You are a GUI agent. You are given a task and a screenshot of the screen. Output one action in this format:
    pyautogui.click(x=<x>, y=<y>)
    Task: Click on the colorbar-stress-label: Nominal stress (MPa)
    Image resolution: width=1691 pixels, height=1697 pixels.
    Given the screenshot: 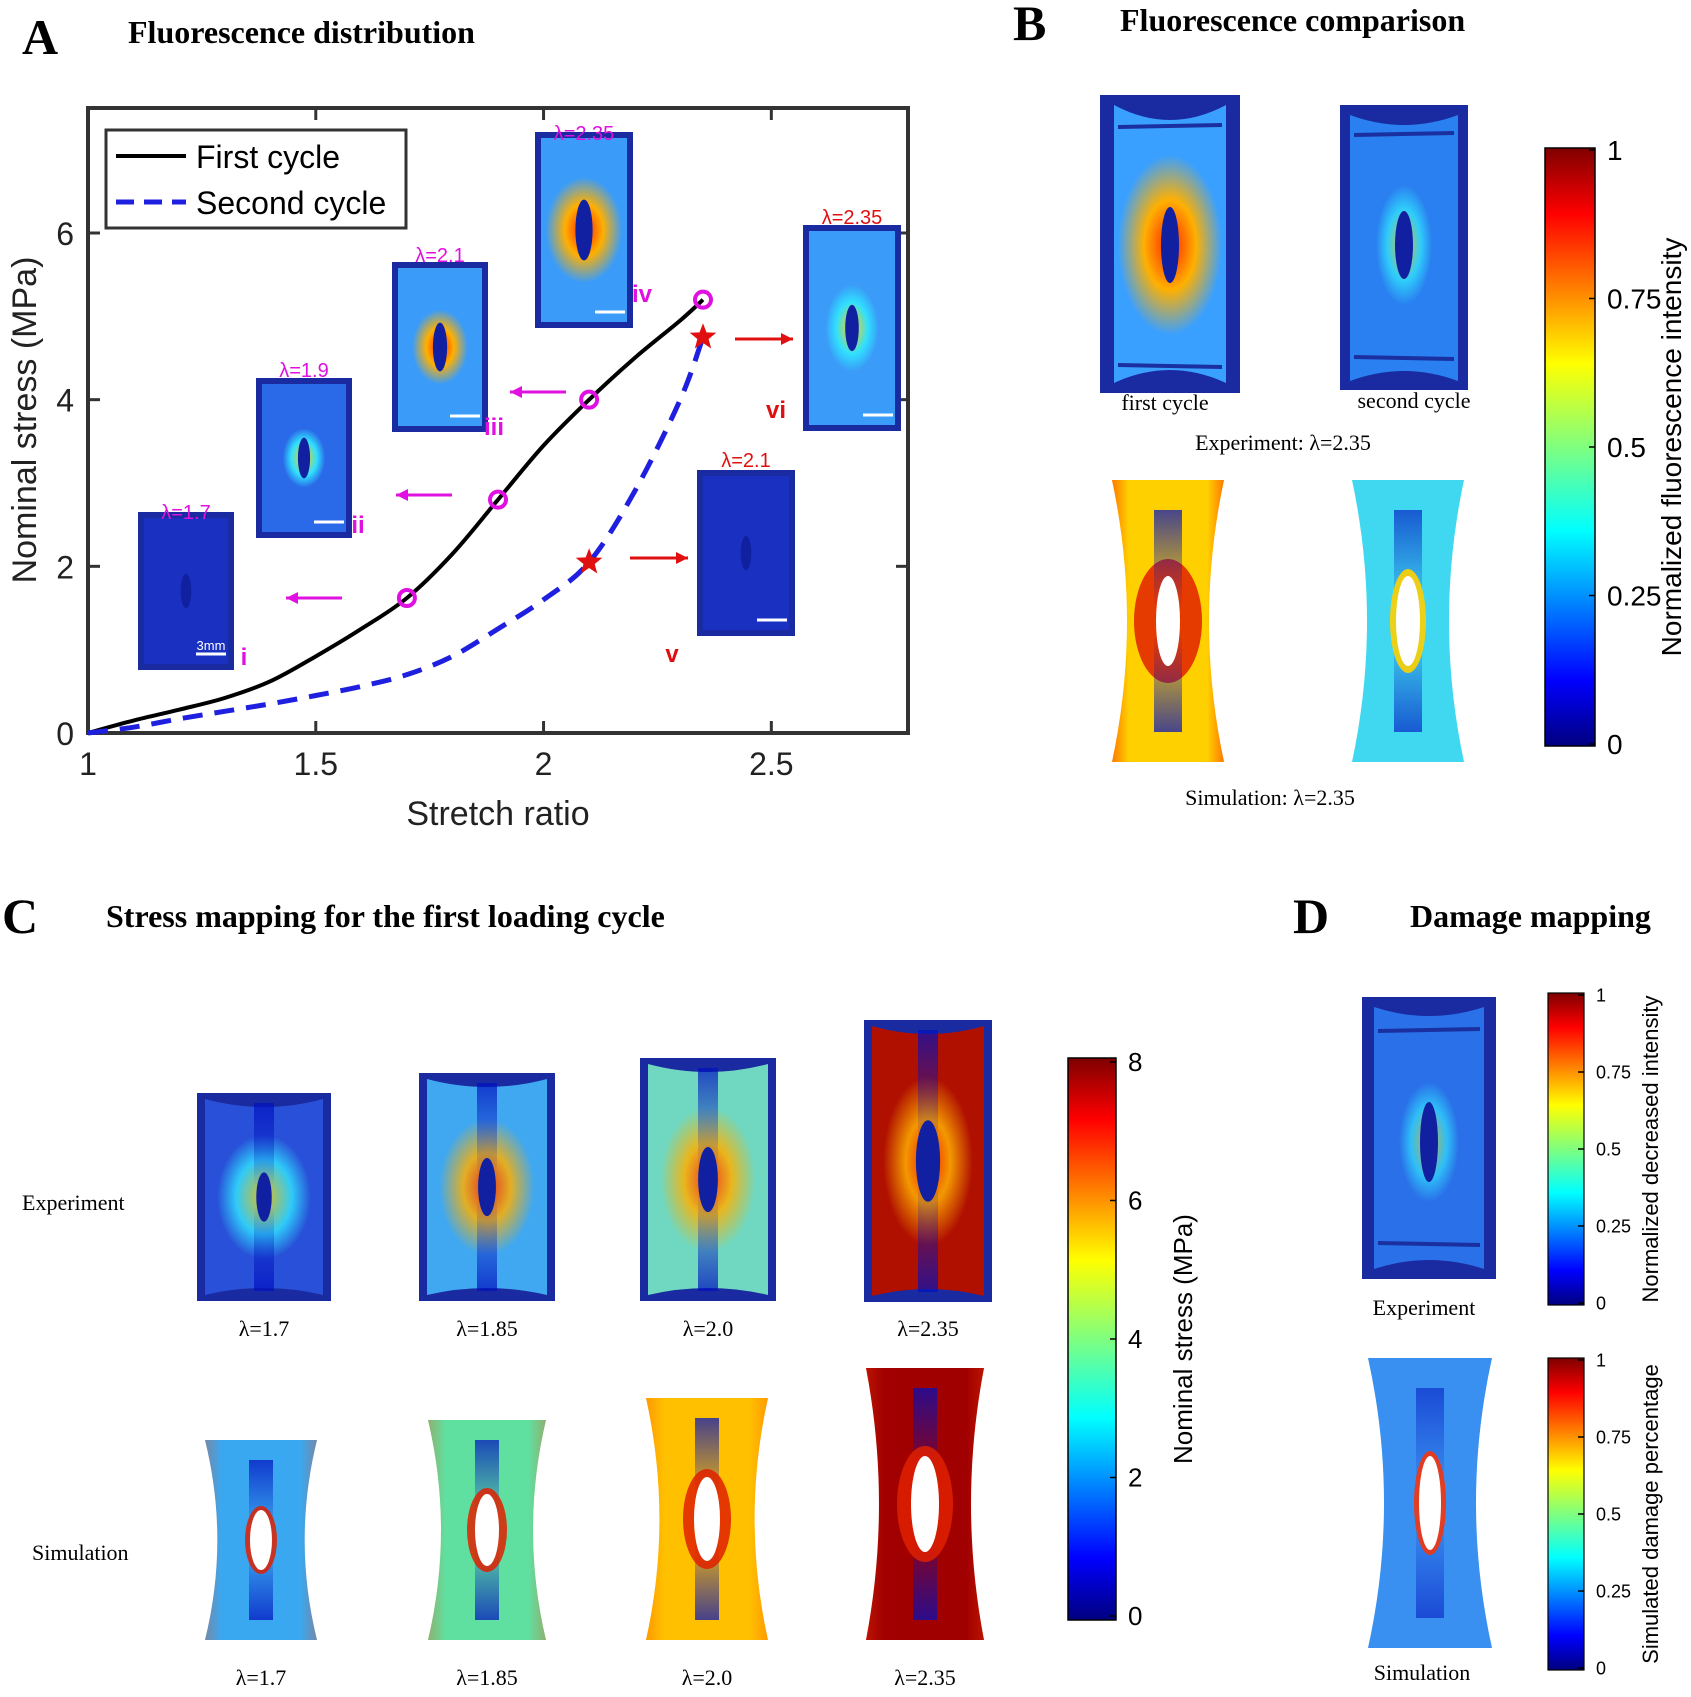 What is the action you would take?
    pyautogui.click(x=1183, y=1339)
    